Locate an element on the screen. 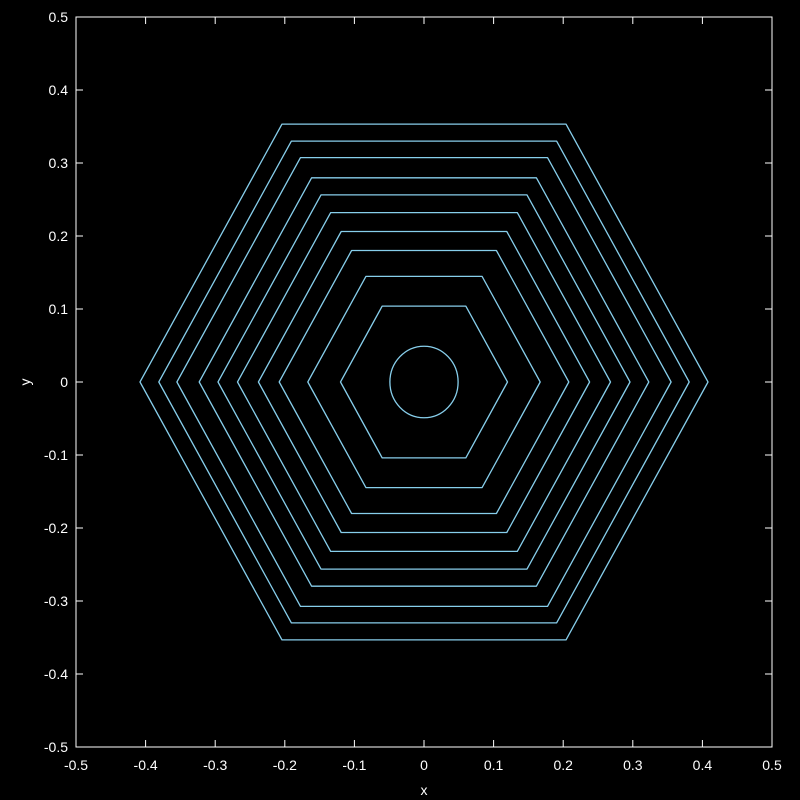 The width and height of the screenshot is (800, 800). y-tick-labels: -0.5 -0.4 -0.3 -0.2 -0.1 0 0.1 0.2 0.3 0.4 0.5 is located at coordinates (56, 382).